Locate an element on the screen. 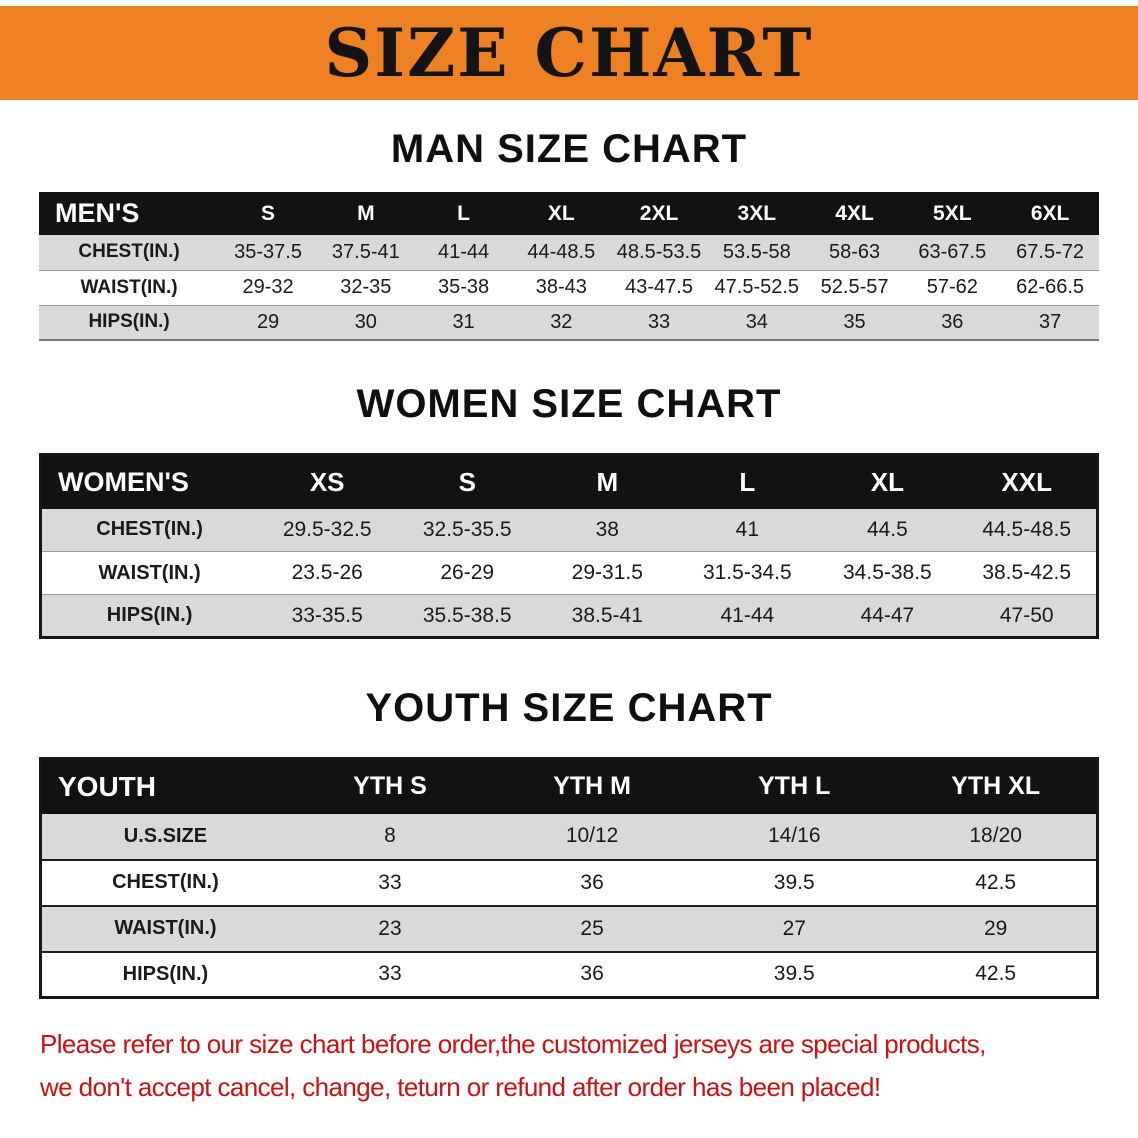  size-cell: 58-63 is located at coordinates (854, 251).